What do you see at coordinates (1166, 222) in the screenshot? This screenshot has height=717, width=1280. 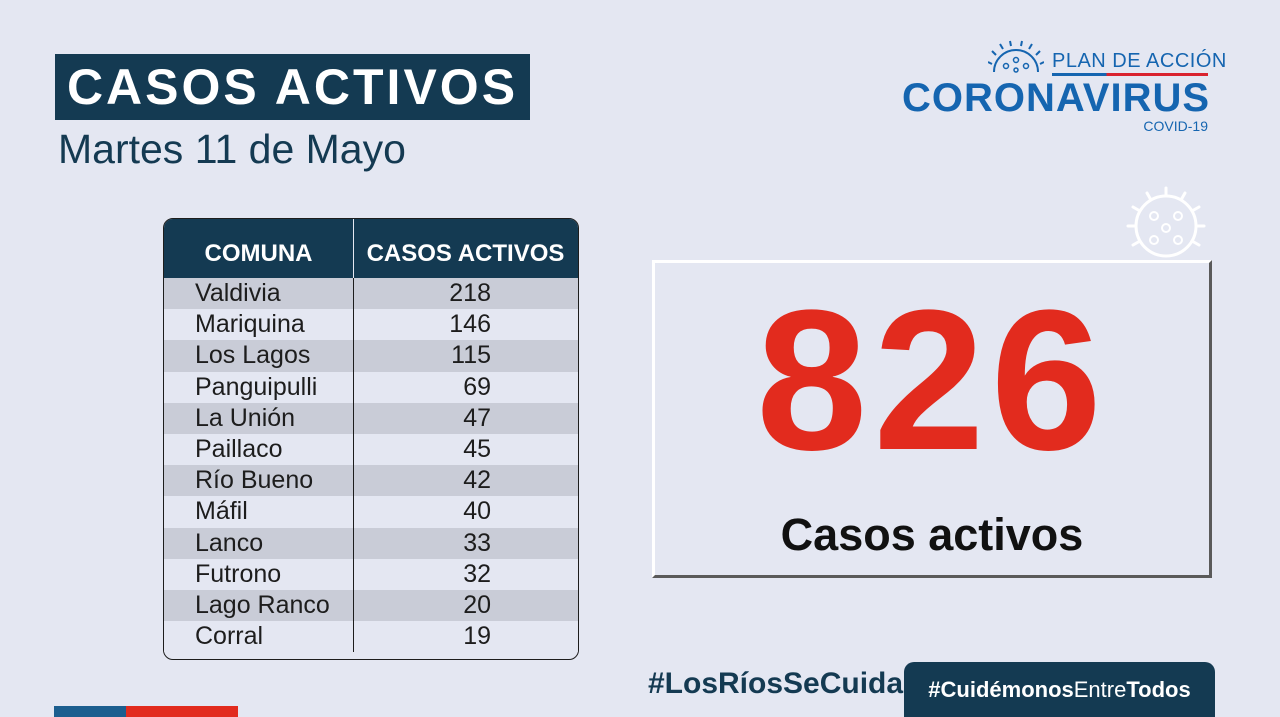 I see `coronavirus-decoration-icon` at bounding box center [1166, 222].